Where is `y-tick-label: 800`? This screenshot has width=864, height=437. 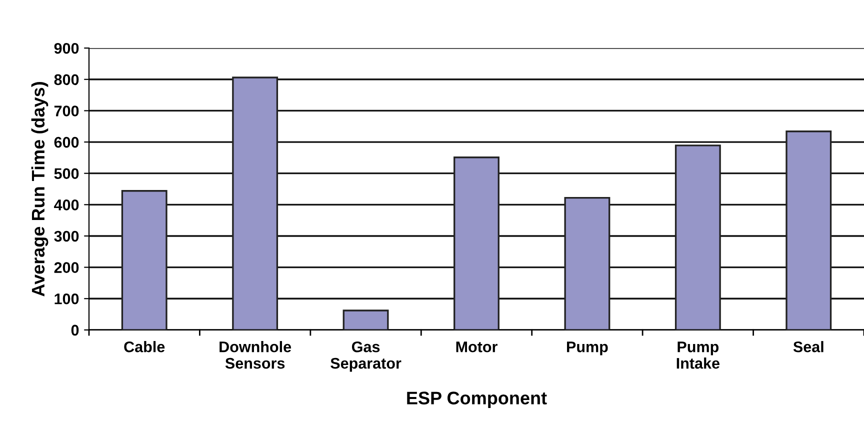
y-tick-label: 800 is located at coordinates (66, 80).